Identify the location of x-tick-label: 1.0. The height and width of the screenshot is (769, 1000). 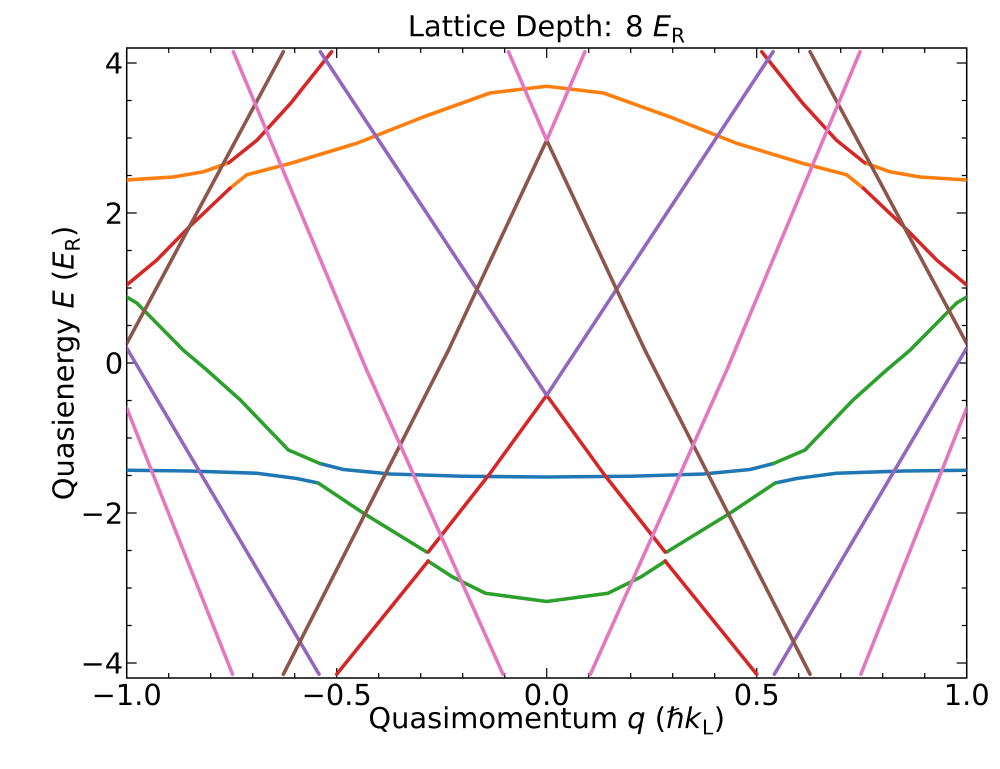
(967, 695).